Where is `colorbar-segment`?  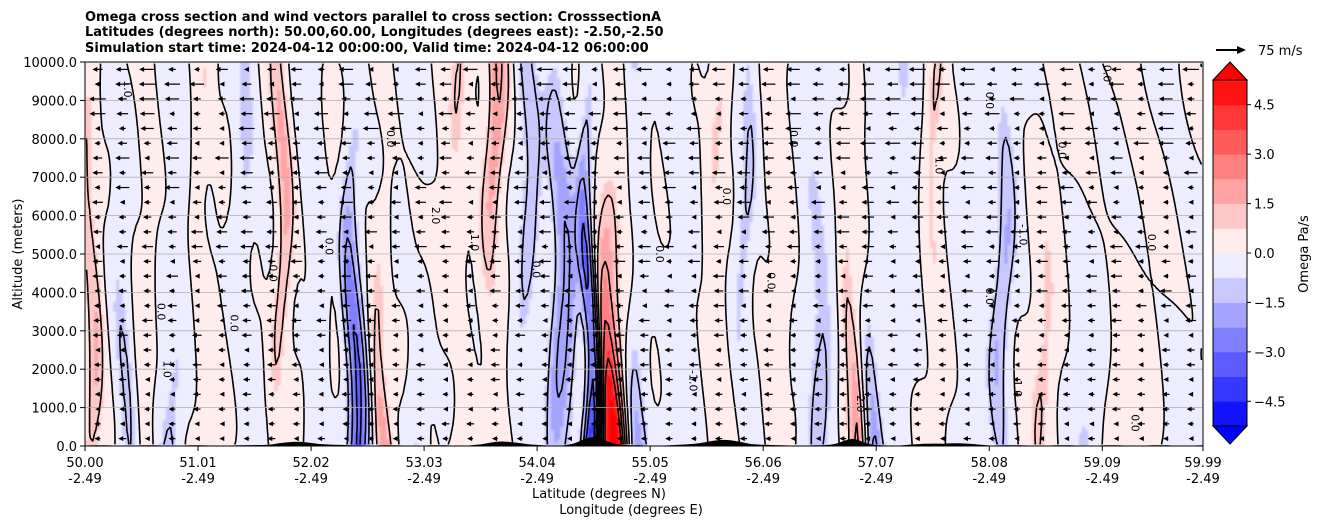
colorbar-segment is located at coordinates (1230, 117).